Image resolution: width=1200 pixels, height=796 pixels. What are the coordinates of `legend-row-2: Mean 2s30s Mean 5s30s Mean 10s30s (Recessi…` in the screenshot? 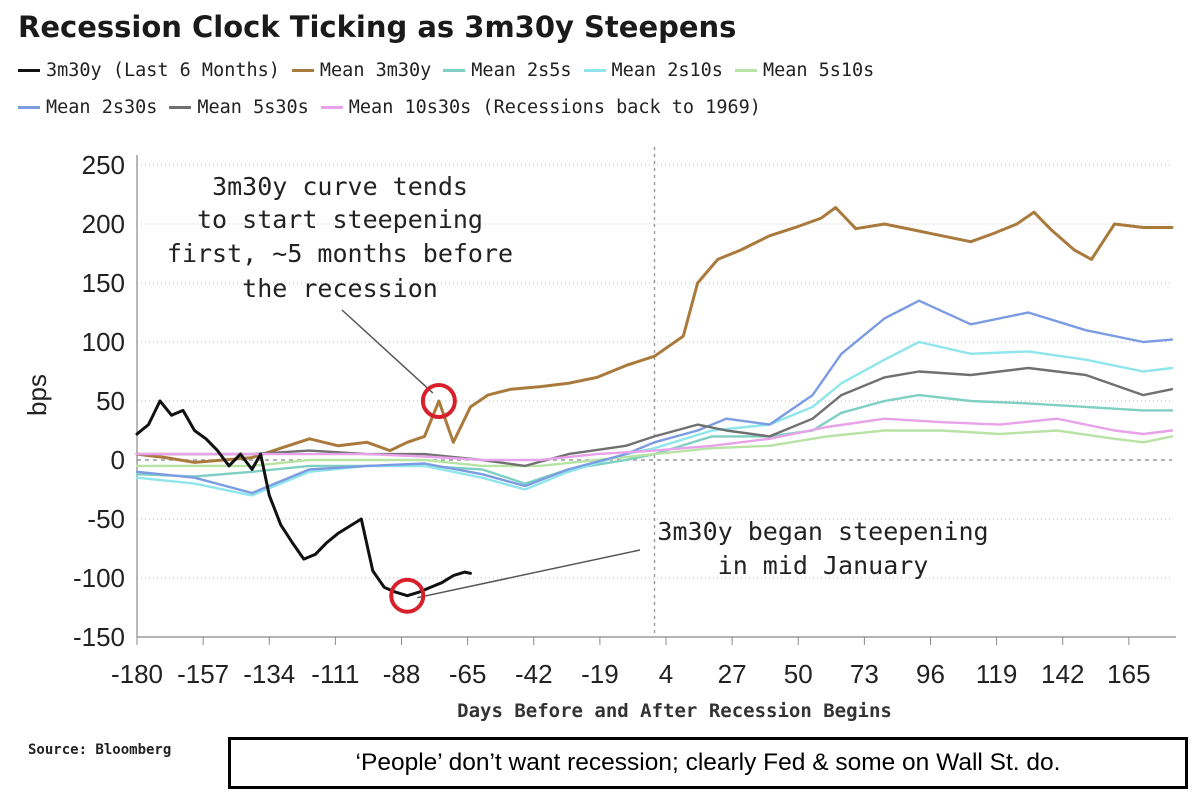 It's located at (395, 107).